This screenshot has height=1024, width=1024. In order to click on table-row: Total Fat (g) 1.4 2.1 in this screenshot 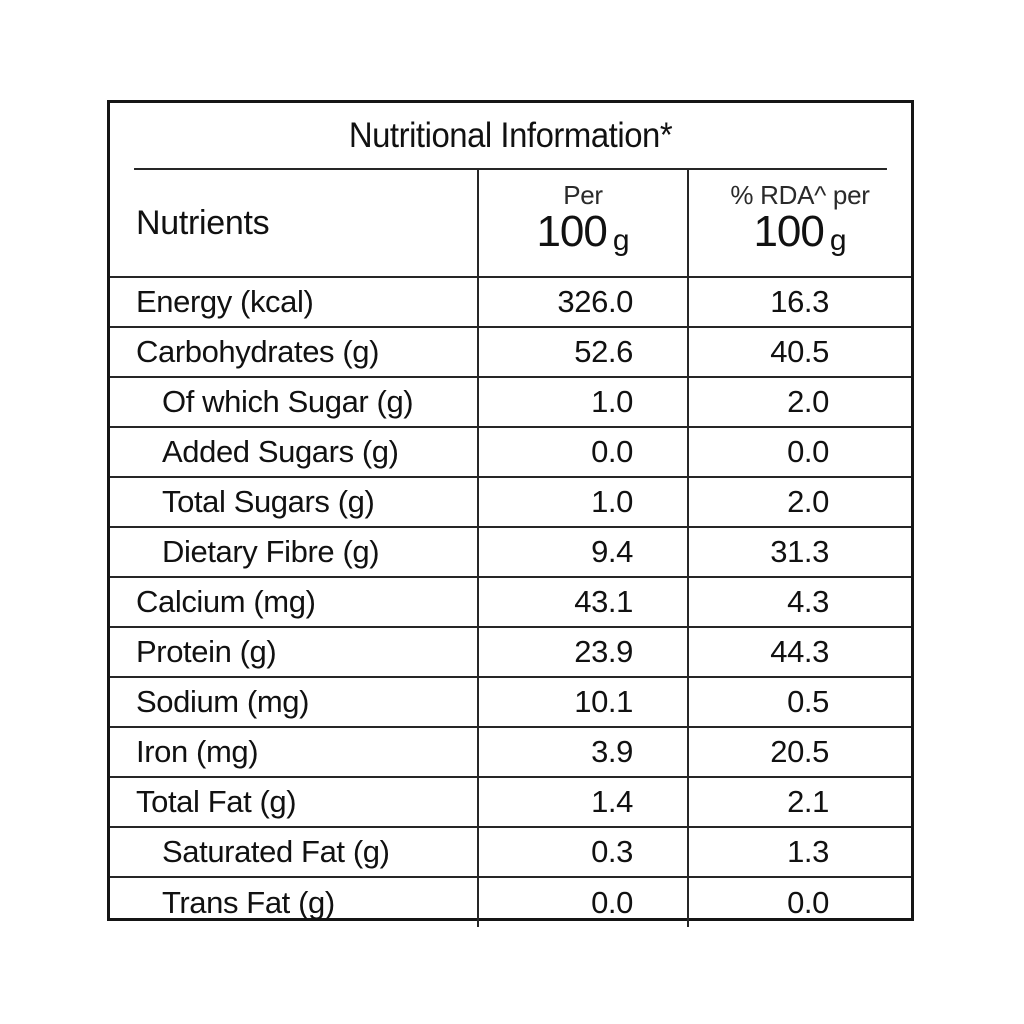, I will do `click(510, 802)`.